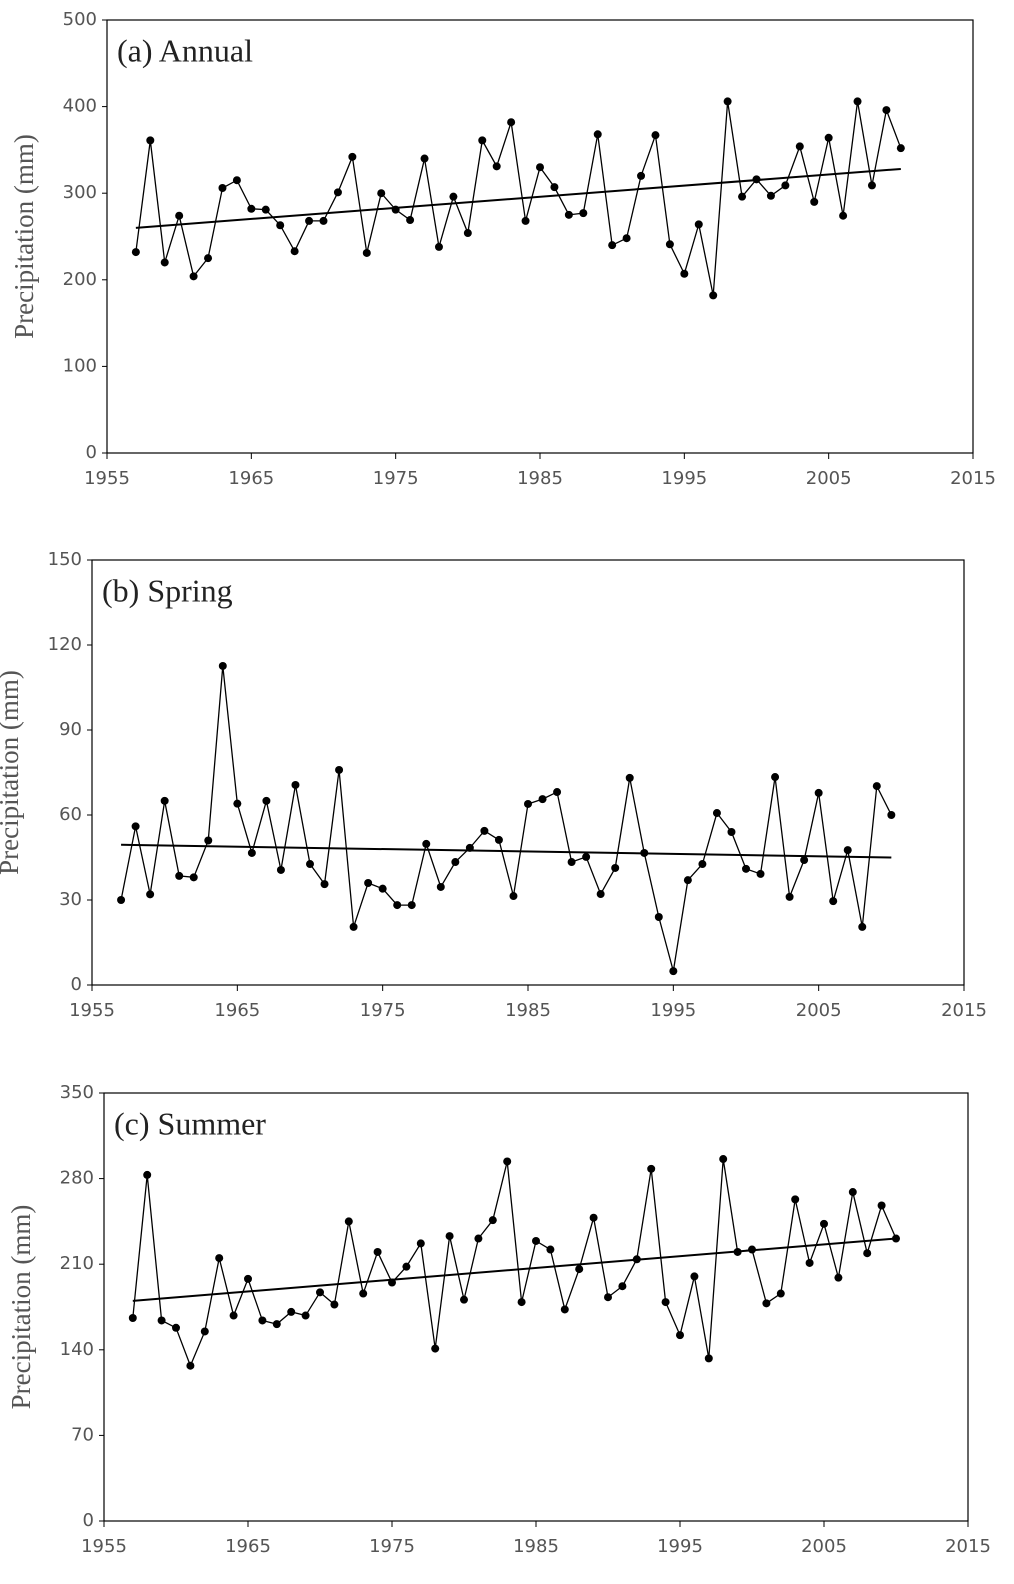  Describe the element at coordinates (77, 1263) in the screenshot. I see `y-tick-label: 210` at that location.